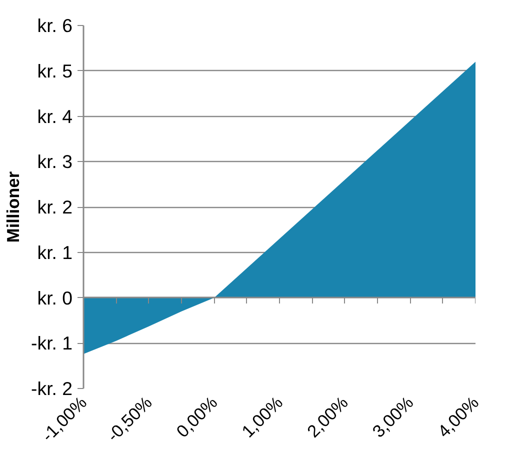 The image size is (525, 461). What do you see at coordinates (55, 71) in the screenshot?
I see `y-tick-label: kr. 5` at bounding box center [55, 71].